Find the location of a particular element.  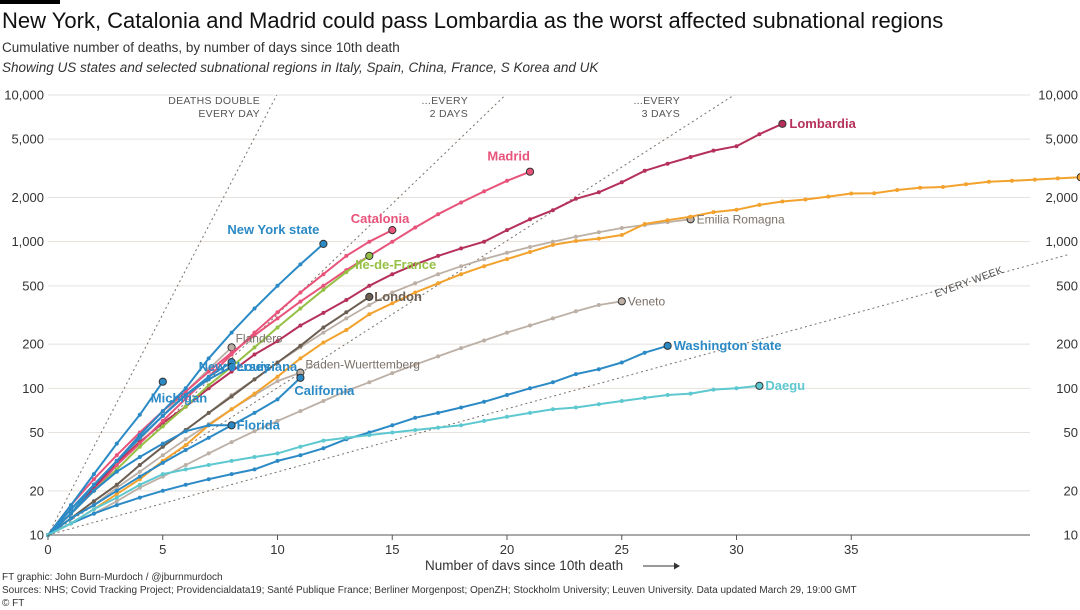

series-florida is located at coordinates (141, 479).